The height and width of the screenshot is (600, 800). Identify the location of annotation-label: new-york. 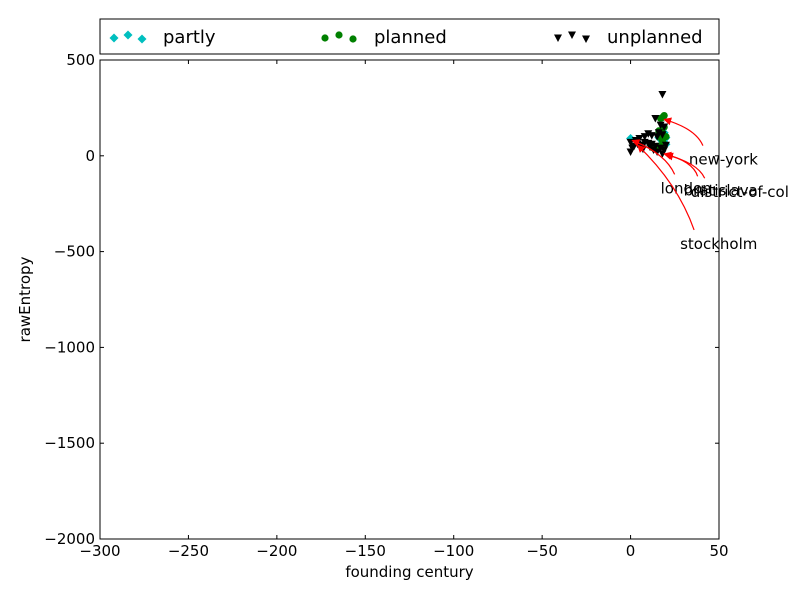
(723, 160).